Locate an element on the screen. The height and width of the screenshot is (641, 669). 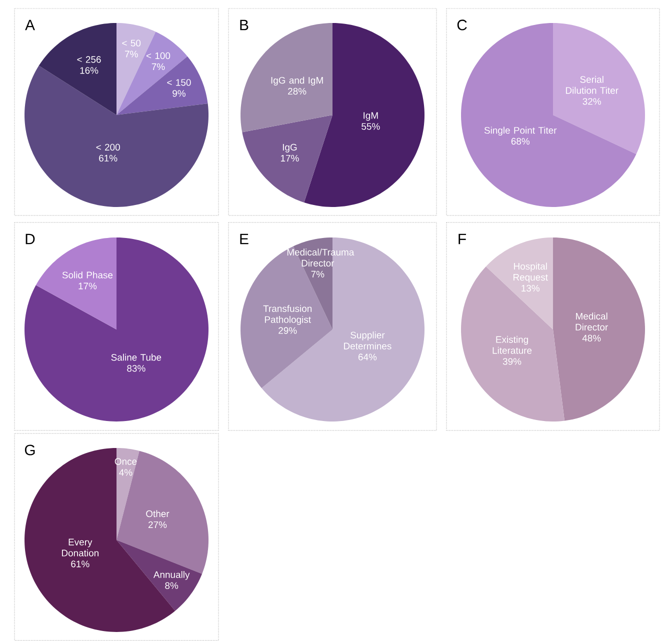
slice-label: Serial Dilution Titer is located at coordinates (592, 85).